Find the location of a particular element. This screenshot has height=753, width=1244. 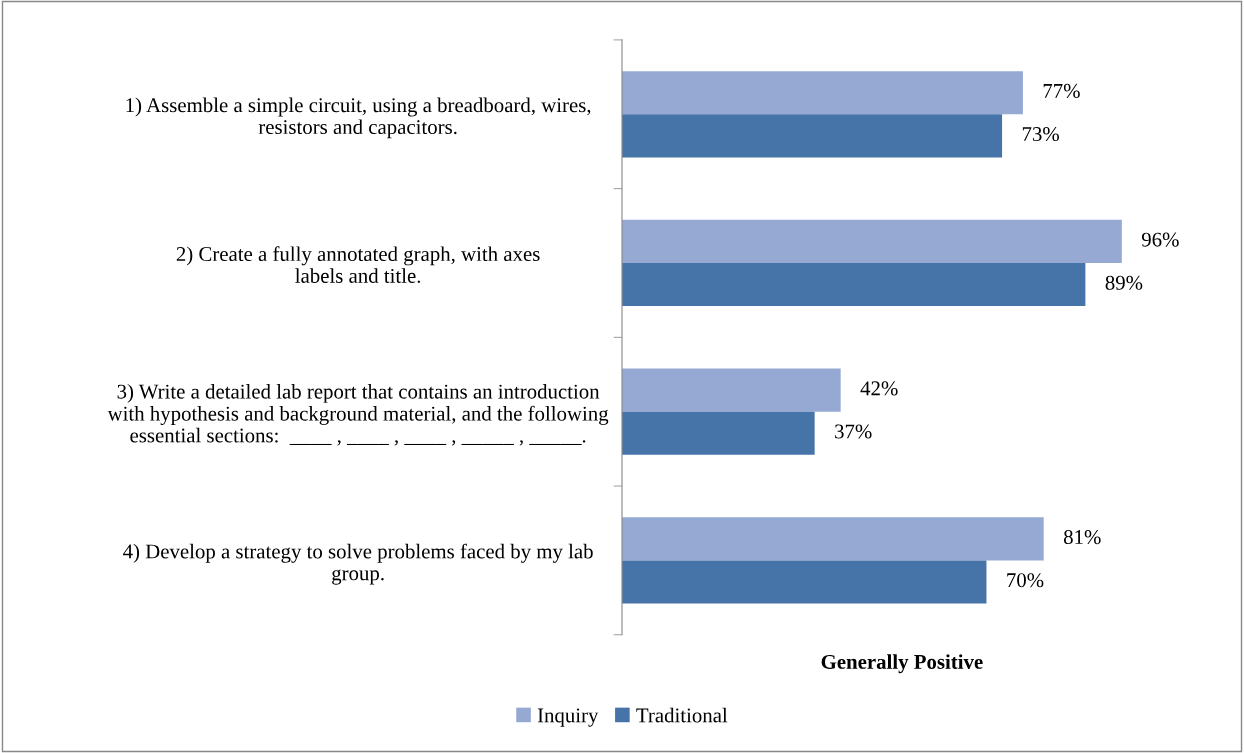

data-label: 89% is located at coordinates (1124, 282).